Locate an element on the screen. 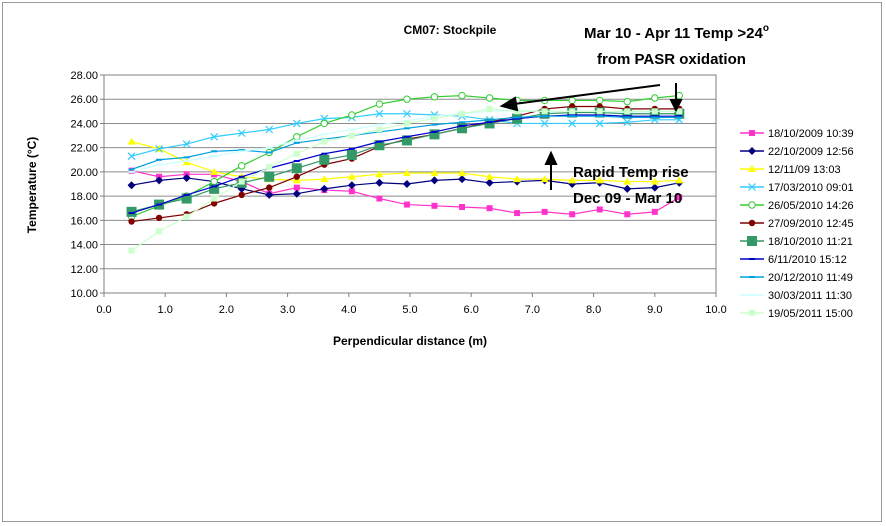  y-tick-label: 18.00 is located at coordinates (84, 197).